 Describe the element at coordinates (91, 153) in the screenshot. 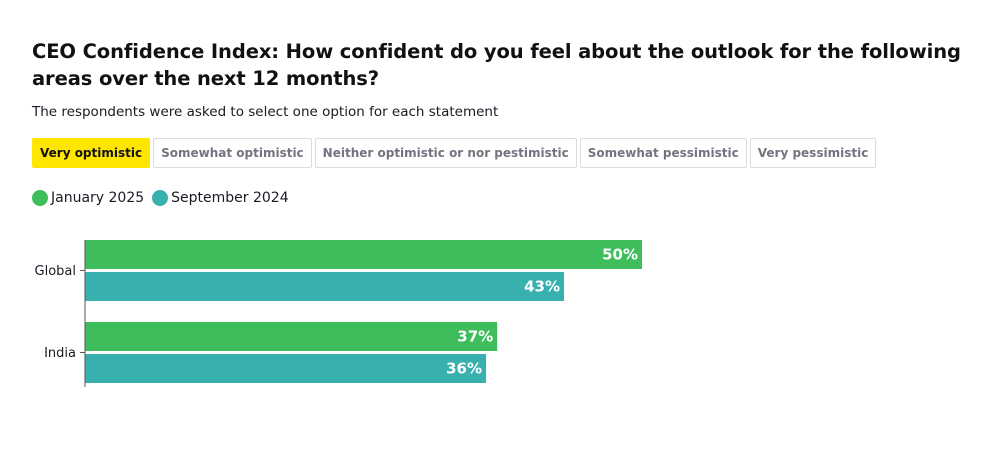

I see `tab-very-optimistic: Very optimistic` at that location.